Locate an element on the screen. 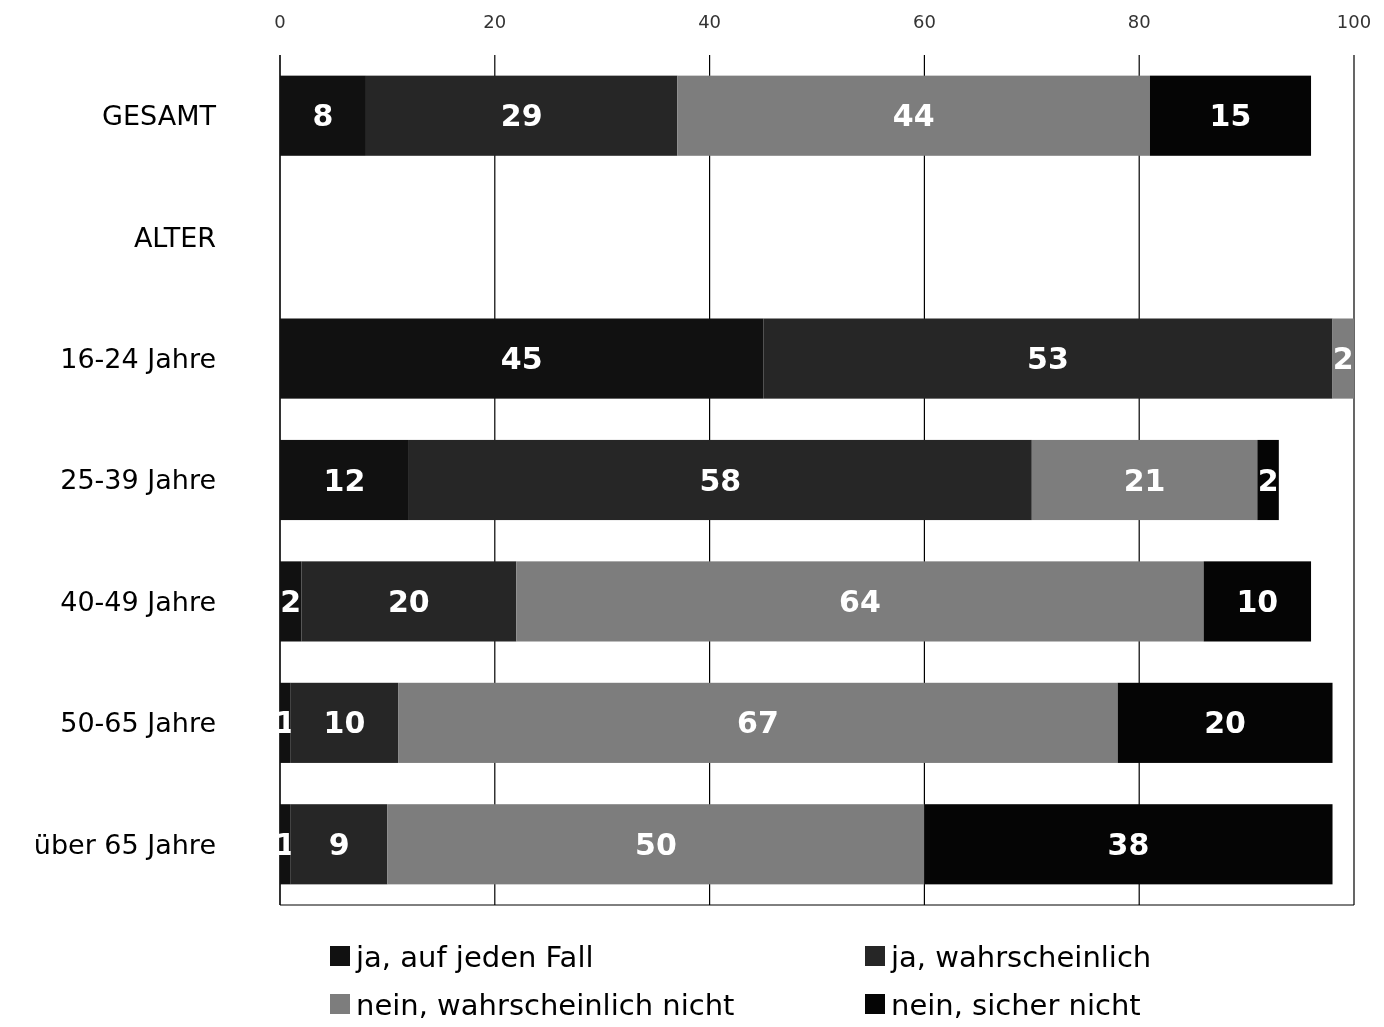 The image size is (1384, 1027). x-tick-label: 0 is located at coordinates (280, 21).